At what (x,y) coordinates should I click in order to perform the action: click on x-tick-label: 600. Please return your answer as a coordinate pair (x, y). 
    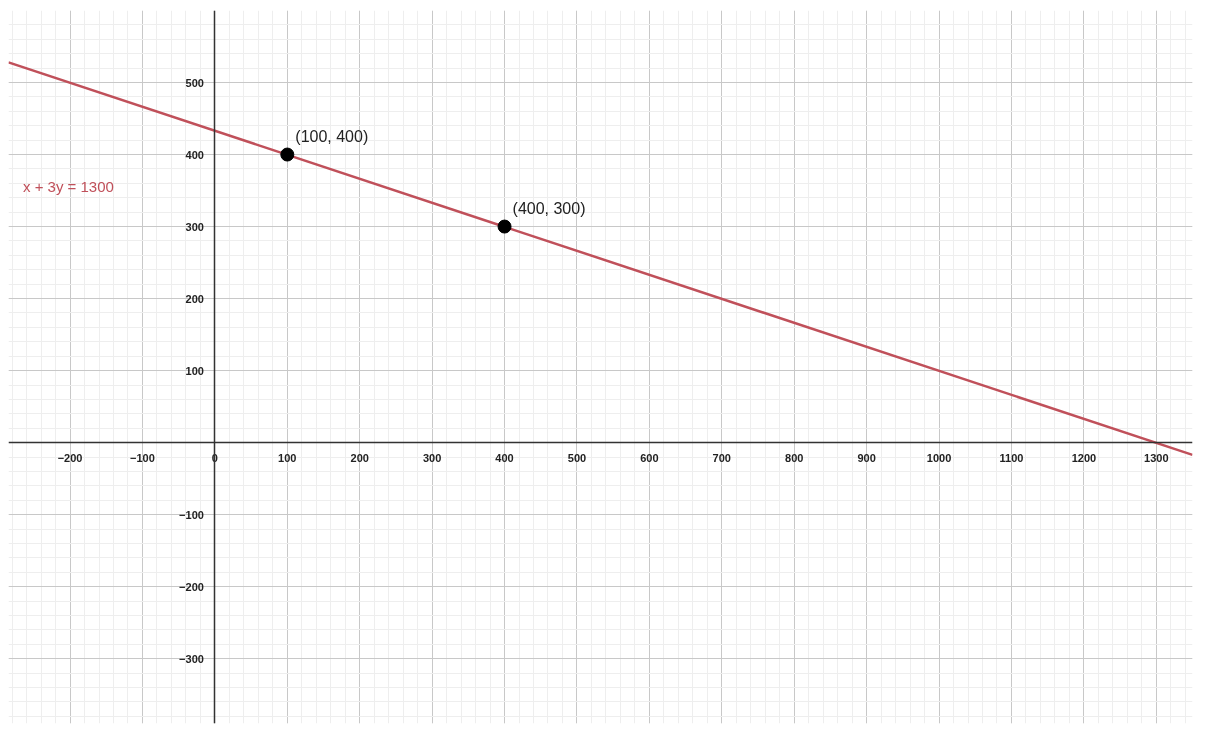
    Looking at the image, I should click on (649, 457).